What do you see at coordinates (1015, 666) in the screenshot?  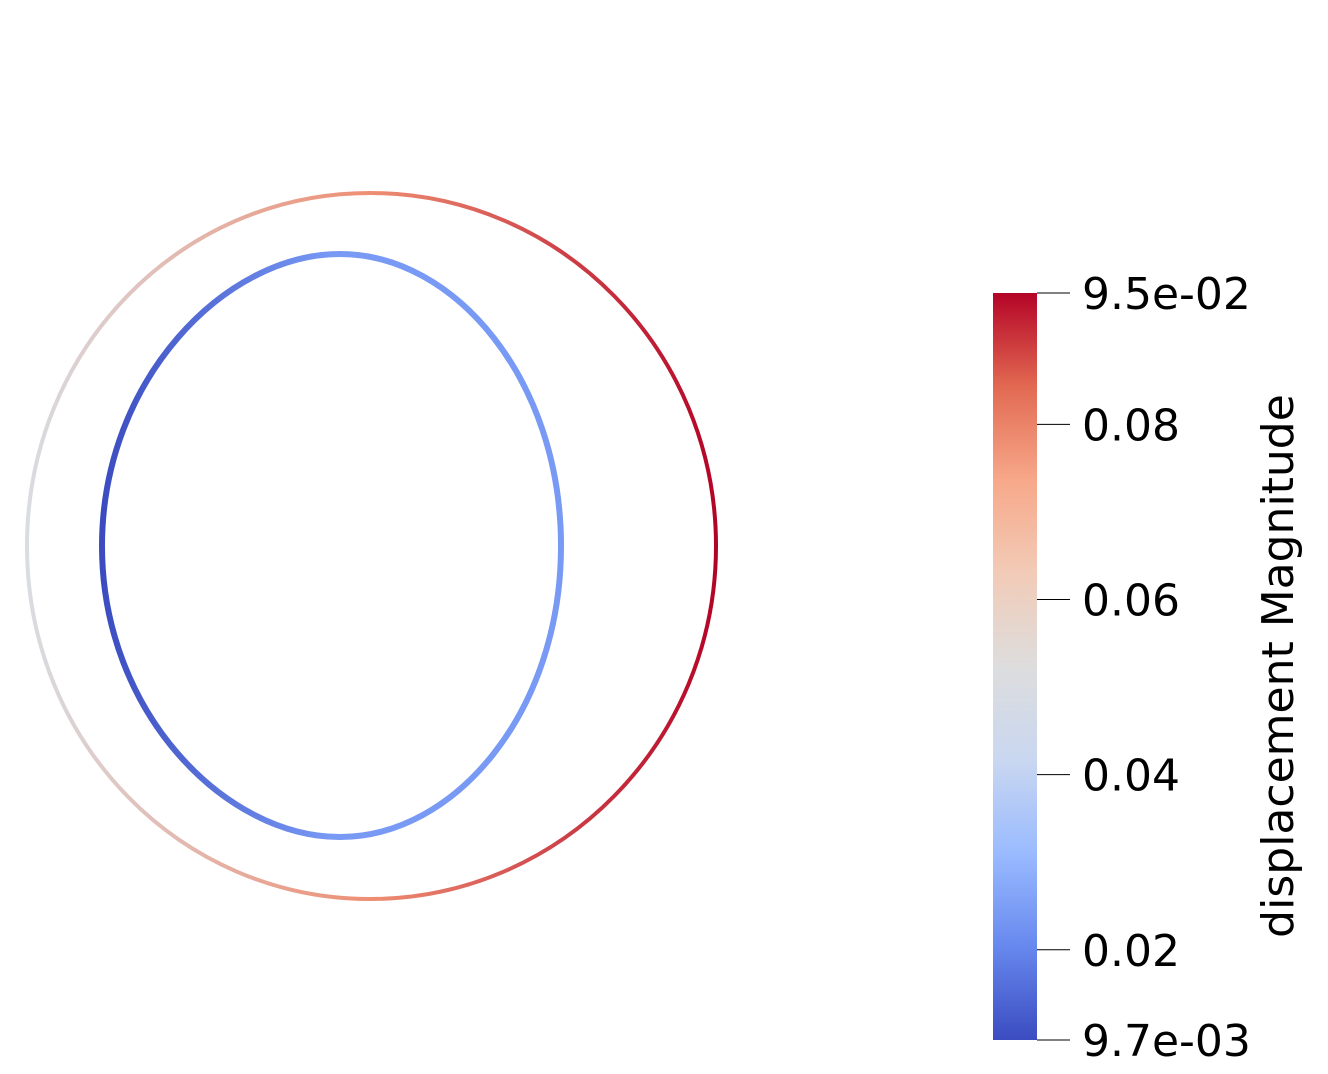 I see `colorbar-gradient` at bounding box center [1015, 666].